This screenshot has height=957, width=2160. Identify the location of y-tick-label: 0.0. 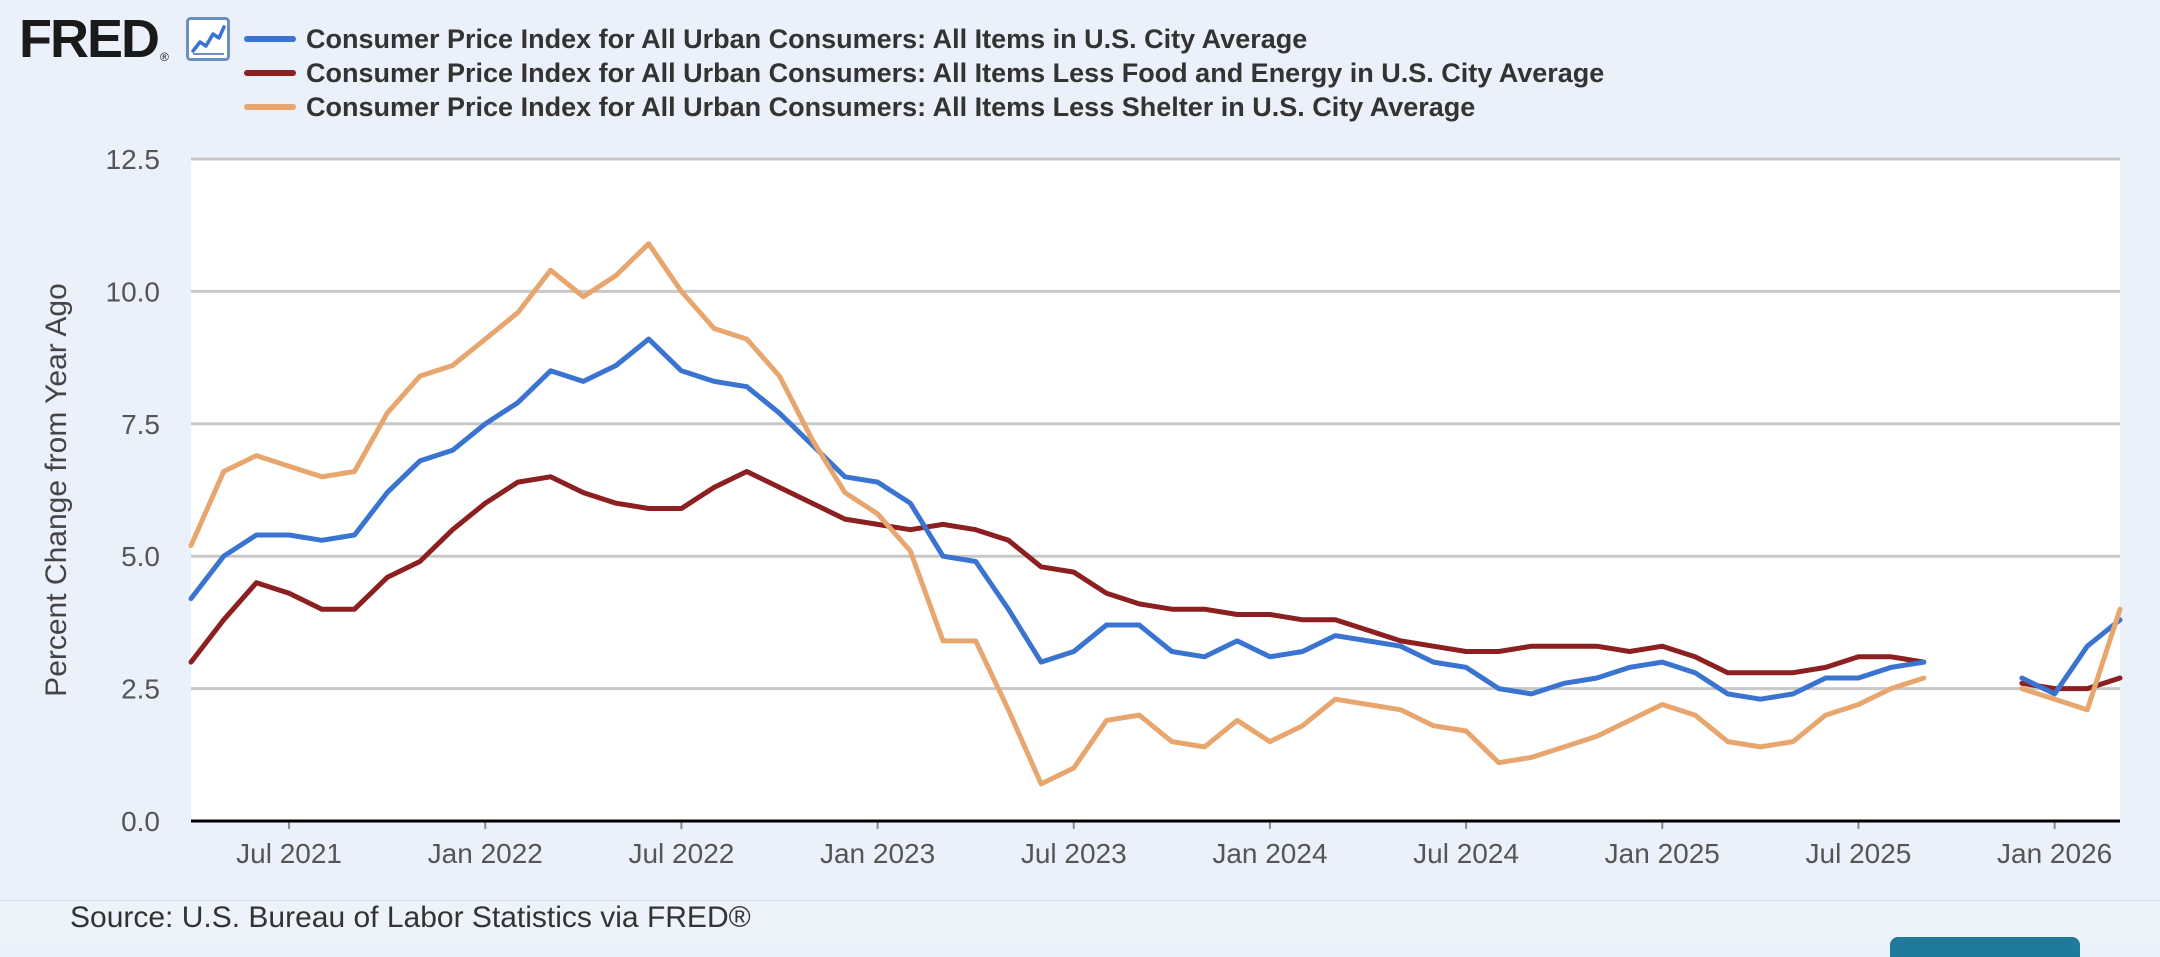
(140, 821).